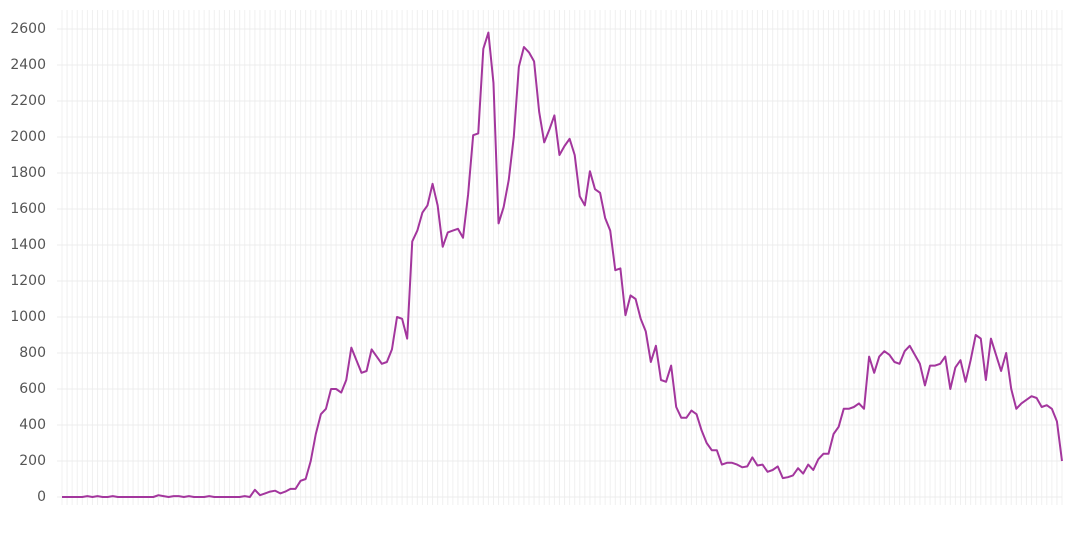 The width and height of the screenshot is (1072, 544). I want to click on y-tick-label: 400, so click(32, 425).